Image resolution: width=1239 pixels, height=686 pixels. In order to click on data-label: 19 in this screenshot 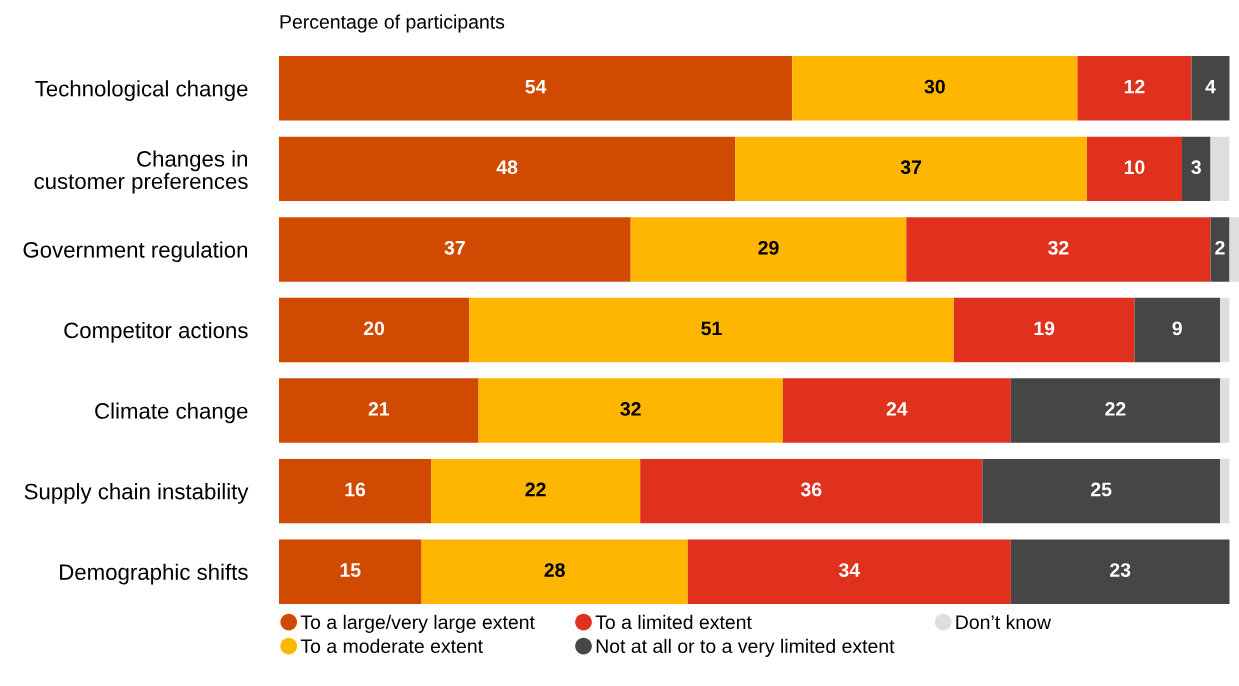, I will do `click(1044, 328)`.